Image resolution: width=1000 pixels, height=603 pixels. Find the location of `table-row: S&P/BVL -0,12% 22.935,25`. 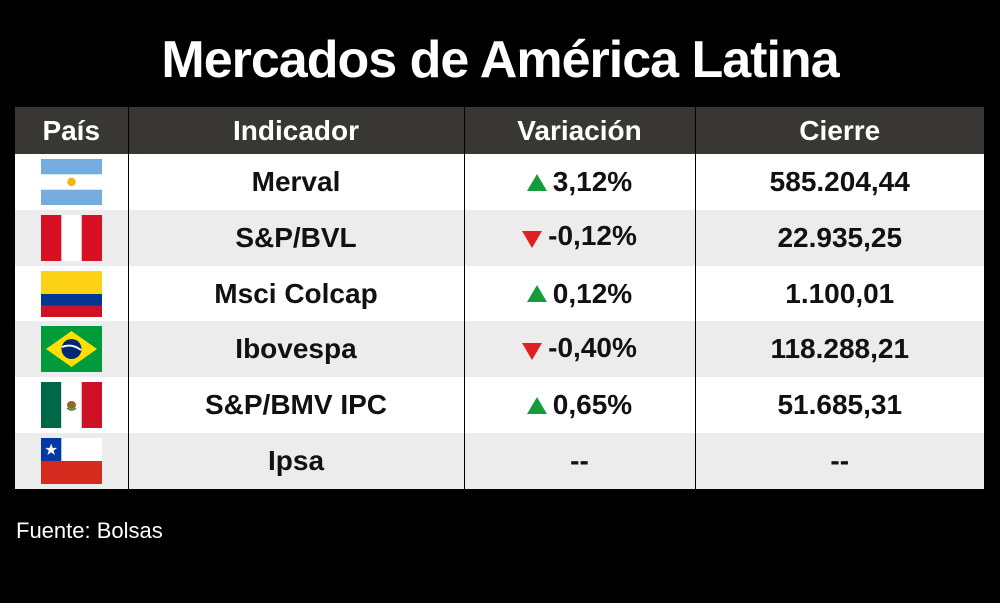

table-row: S&P/BVL -0,12% 22.935,25 is located at coordinates (499, 237).